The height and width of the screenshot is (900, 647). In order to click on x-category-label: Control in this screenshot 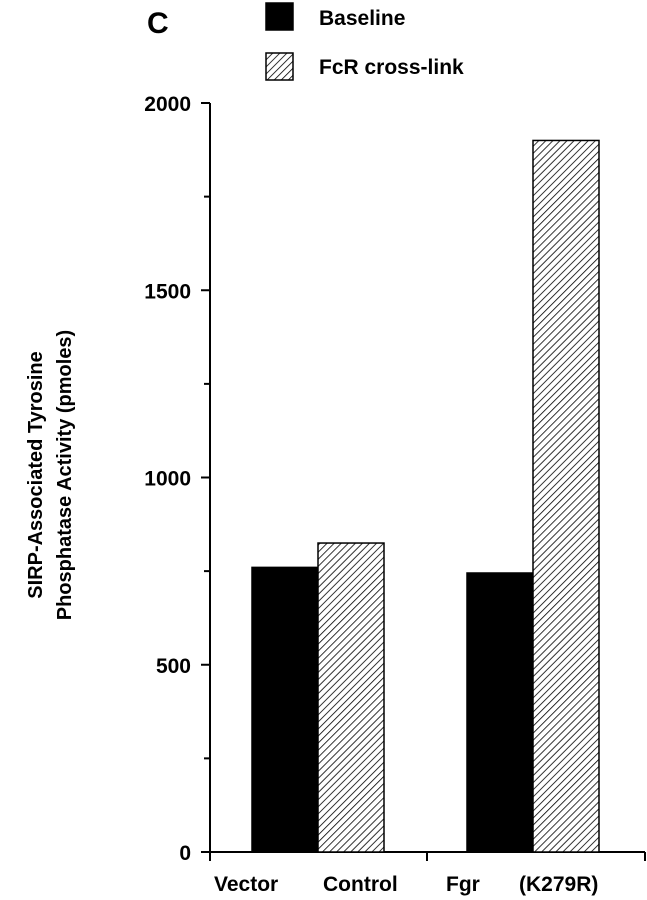, I will do `click(360, 884)`.